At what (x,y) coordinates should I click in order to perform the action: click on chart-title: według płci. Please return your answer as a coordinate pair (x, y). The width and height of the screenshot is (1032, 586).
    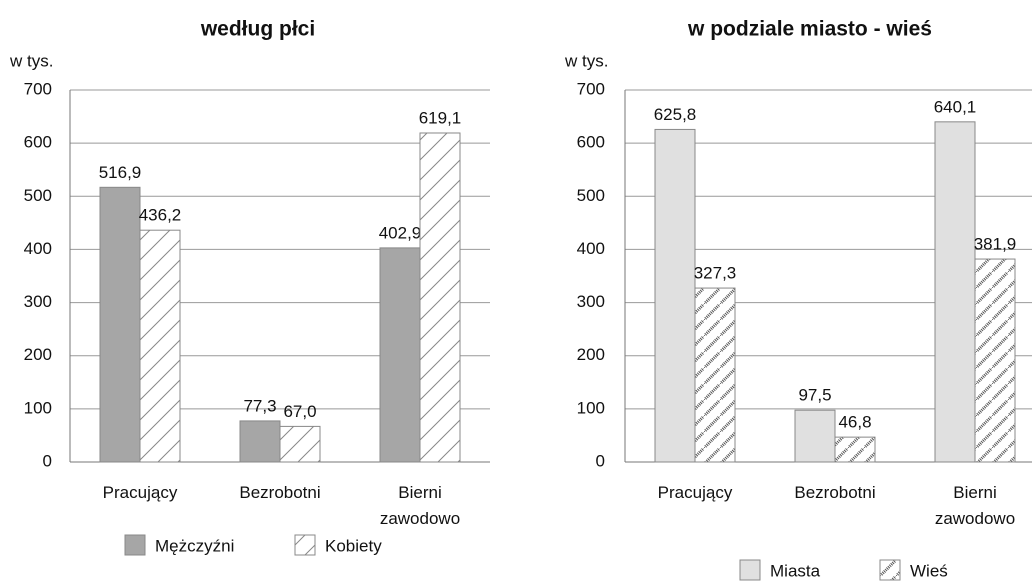
    Looking at the image, I should click on (257, 29).